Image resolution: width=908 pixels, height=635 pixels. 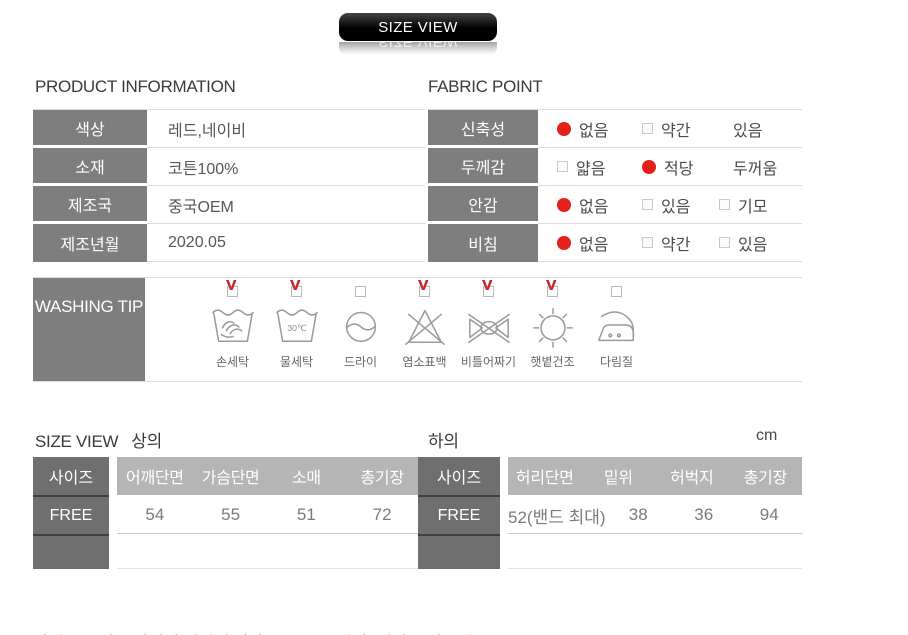 What do you see at coordinates (286, 167) in the screenshot?
I see `product-value-cell: 코튼100%` at bounding box center [286, 167].